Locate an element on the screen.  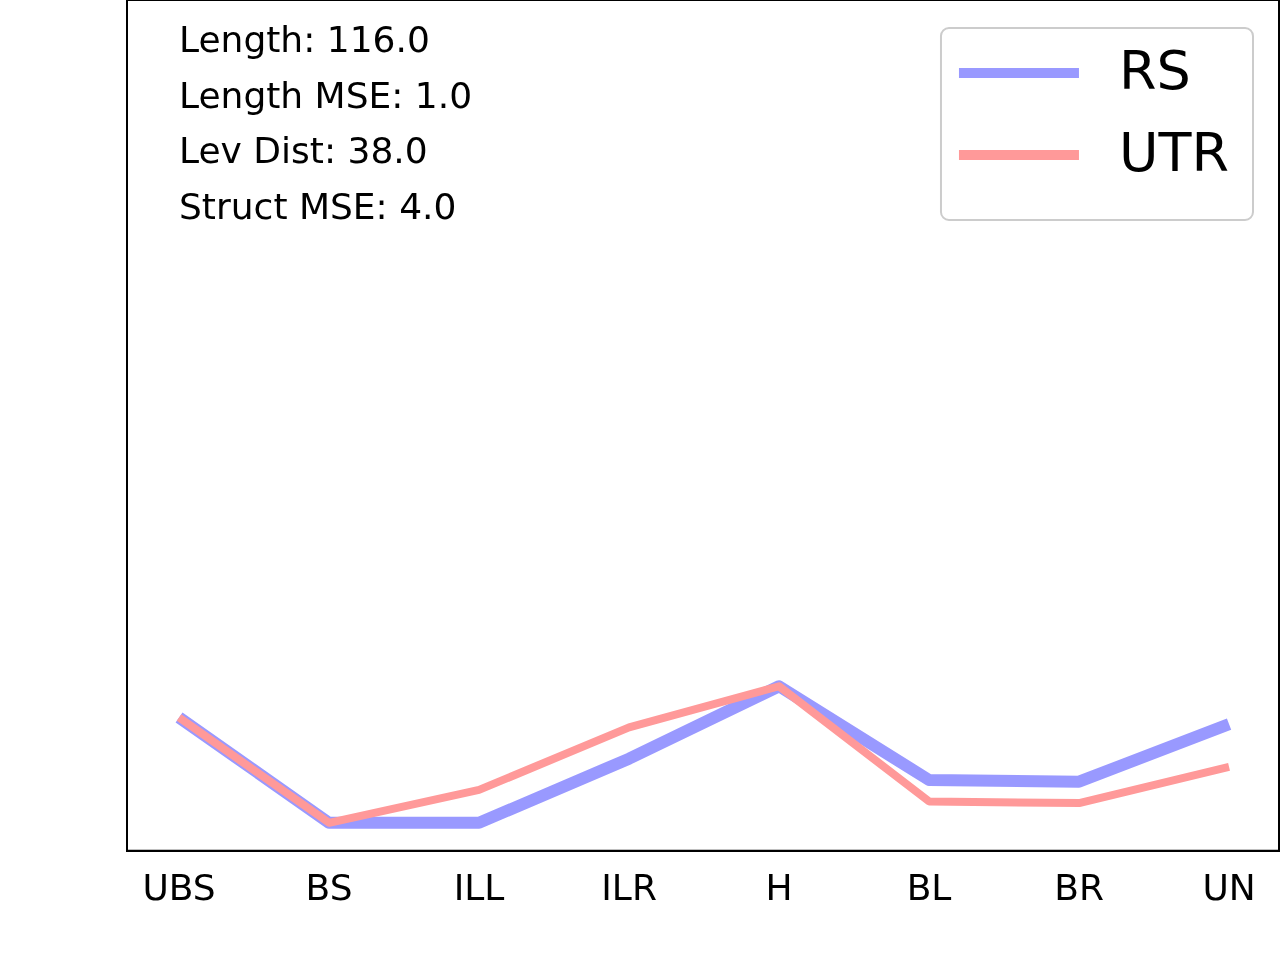
x-tick-label: BL is located at coordinates (929, 887).